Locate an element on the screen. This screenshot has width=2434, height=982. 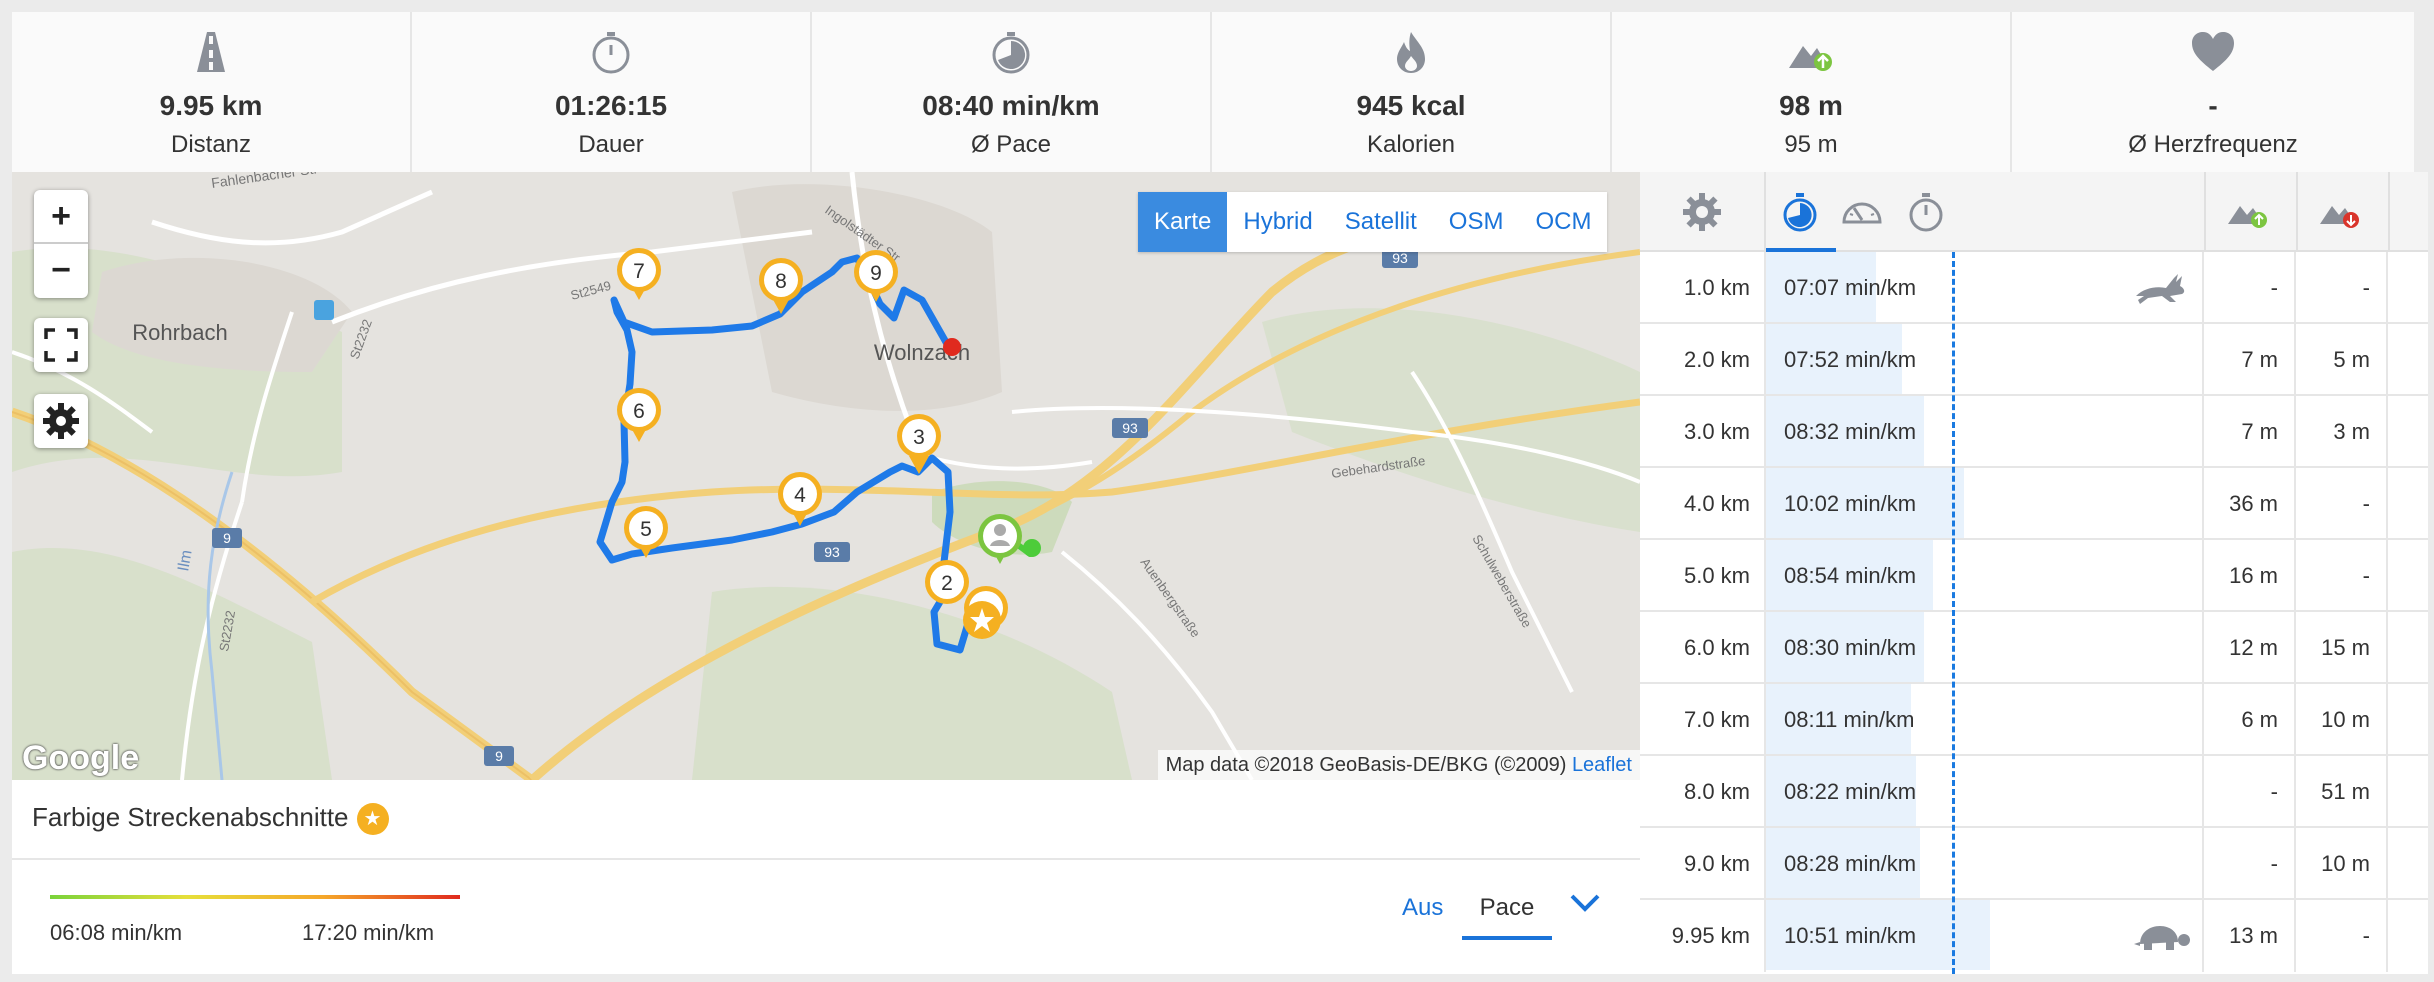
distance-label: Distanz is located at coordinates (211, 144).